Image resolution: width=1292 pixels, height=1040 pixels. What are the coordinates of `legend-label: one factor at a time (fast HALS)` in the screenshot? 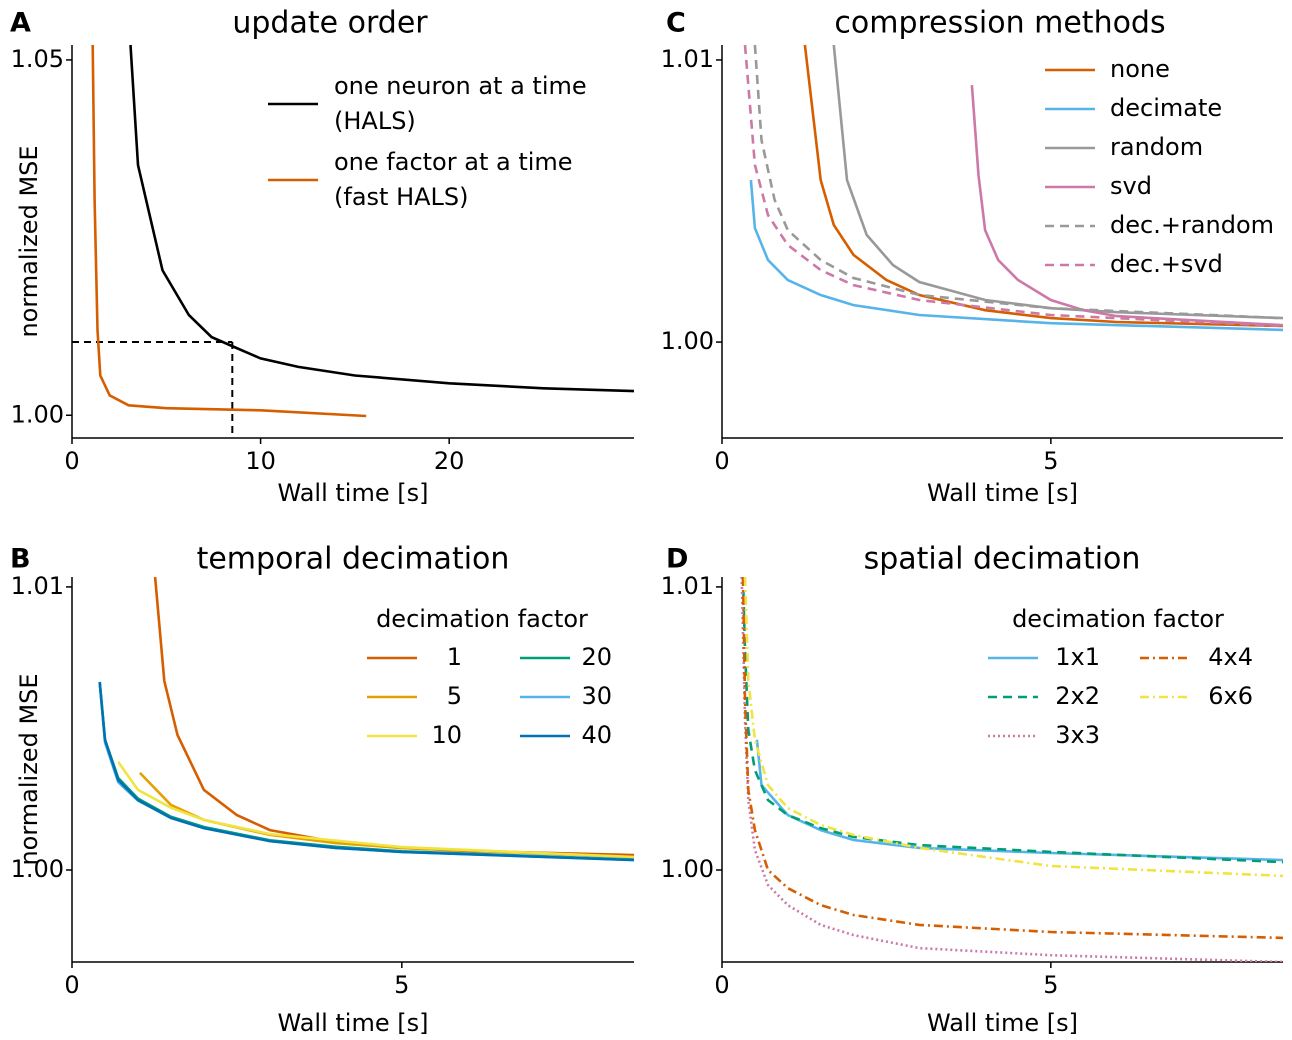 It's located at (457, 179).